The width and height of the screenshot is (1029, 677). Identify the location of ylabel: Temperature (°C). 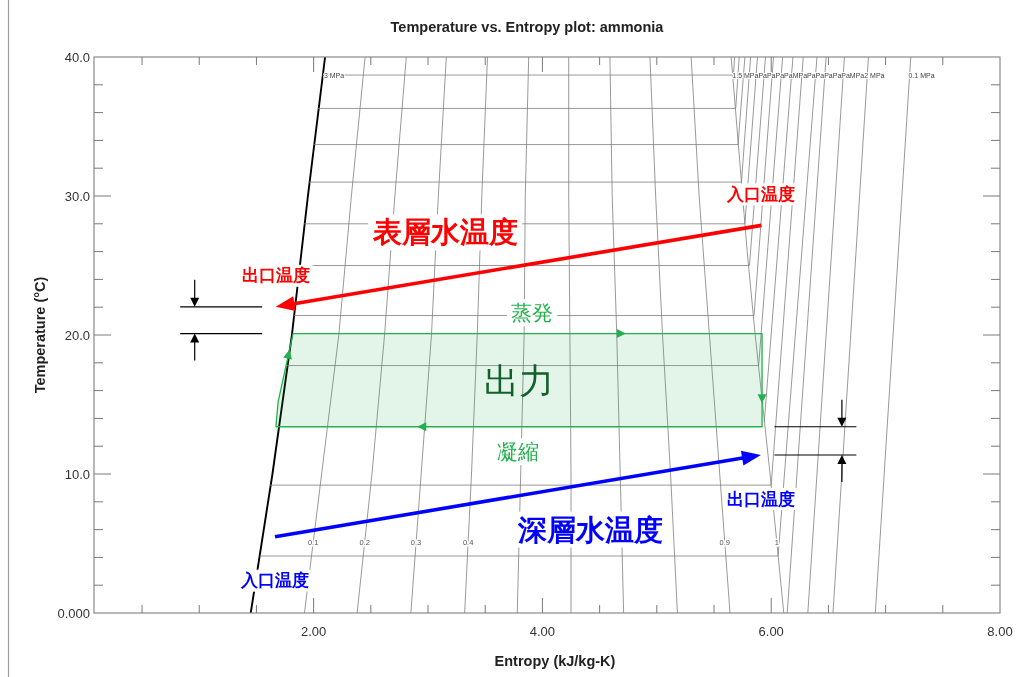
(40, 335).